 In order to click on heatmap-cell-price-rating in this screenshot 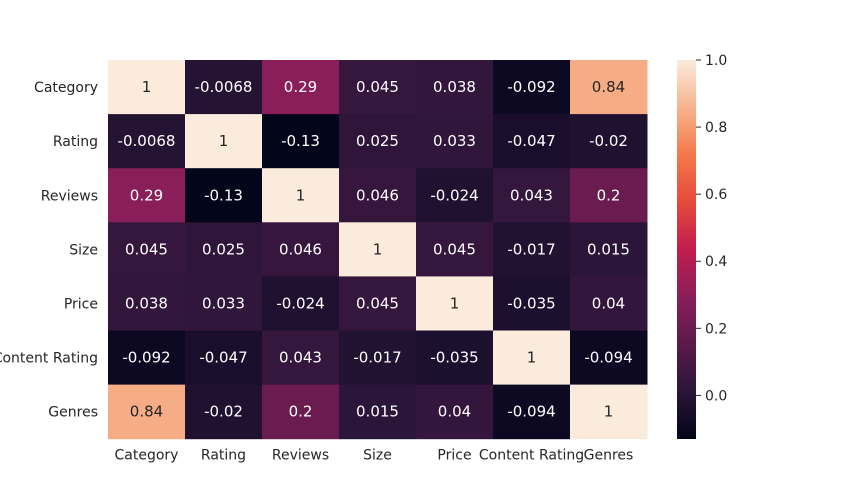, I will do `click(224, 303)`.